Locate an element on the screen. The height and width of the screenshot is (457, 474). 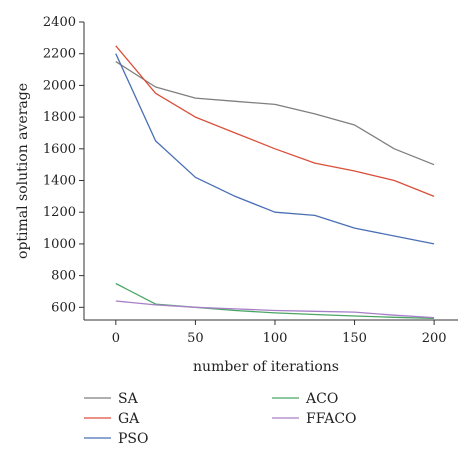
legend-label-pso: PSO is located at coordinates (133, 439).